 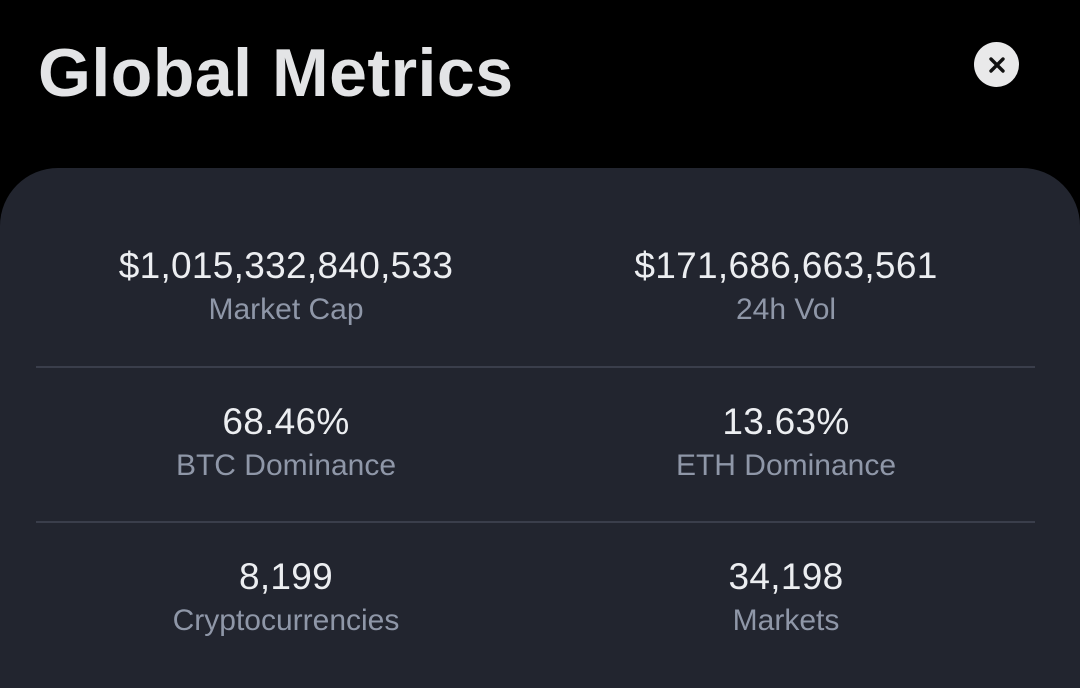 I want to click on metric-btc-dominance: 68.46% BTC Dominance, so click(x=286, y=442).